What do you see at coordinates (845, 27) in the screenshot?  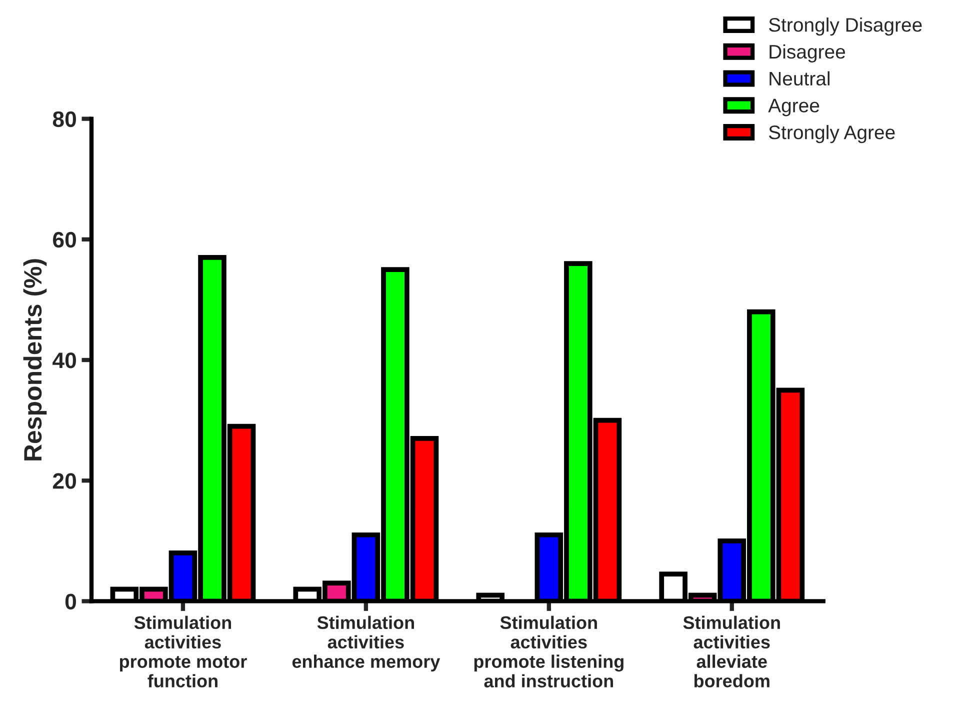 I see `legend-label: Strongly Disagree` at bounding box center [845, 27].